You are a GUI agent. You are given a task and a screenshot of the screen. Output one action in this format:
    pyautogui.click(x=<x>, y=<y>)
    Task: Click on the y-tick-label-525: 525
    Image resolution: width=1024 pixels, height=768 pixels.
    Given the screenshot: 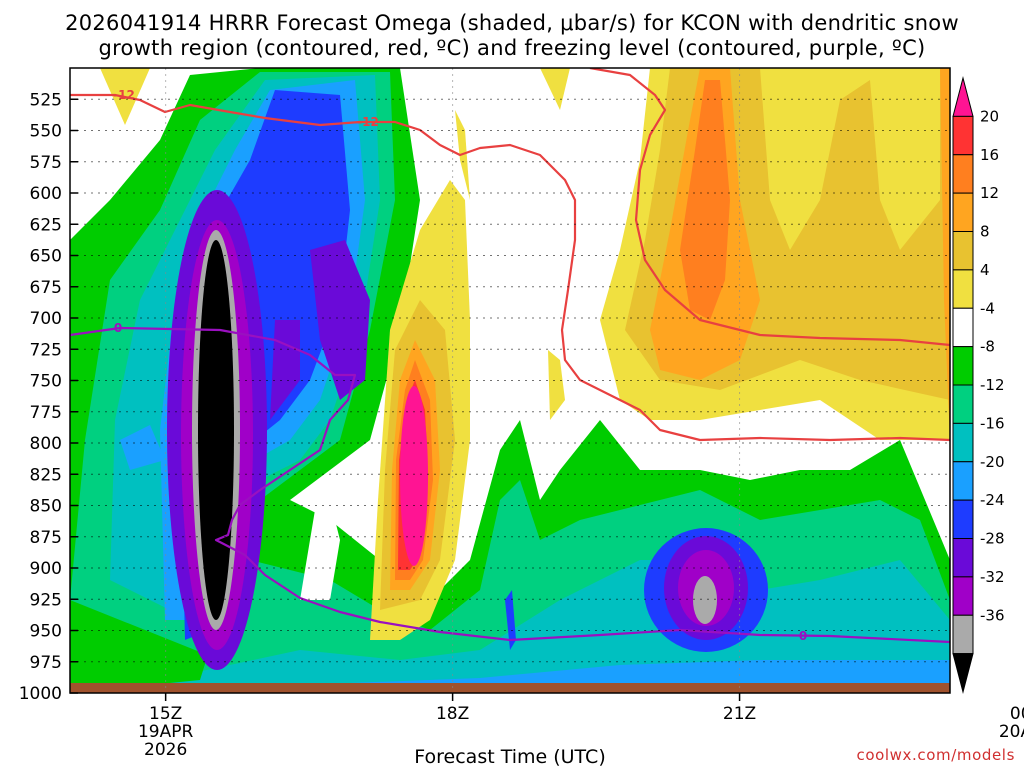 What is the action you would take?
    pyautogui.click(x=46, y=100)
    